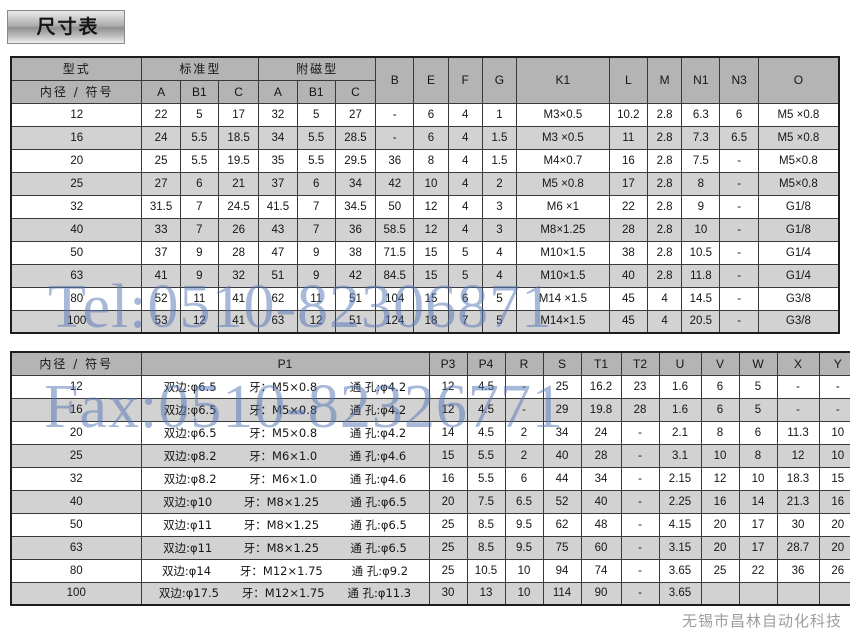 Image resolution: width=850 pixels, height=637 pixels. Describe the element at coordinates (640, 386) in the screenshot. I see `cell-T2: 23` at that location.